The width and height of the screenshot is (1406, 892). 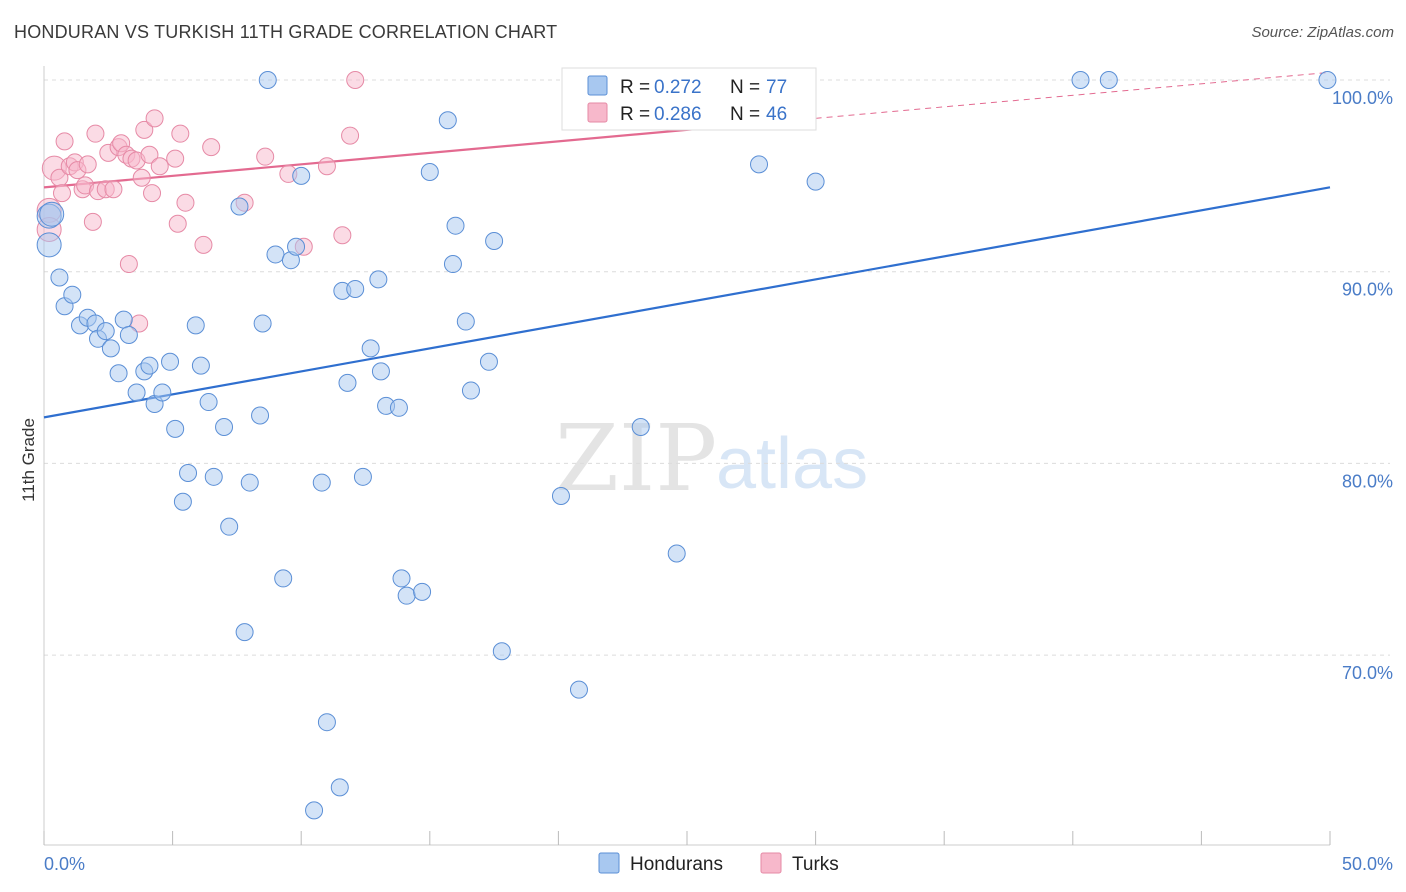 What do you see at coordinates (815, 864) in the screenshot?
I see `bottom-legend-turks: Turks` at bounding box center [815, 864].